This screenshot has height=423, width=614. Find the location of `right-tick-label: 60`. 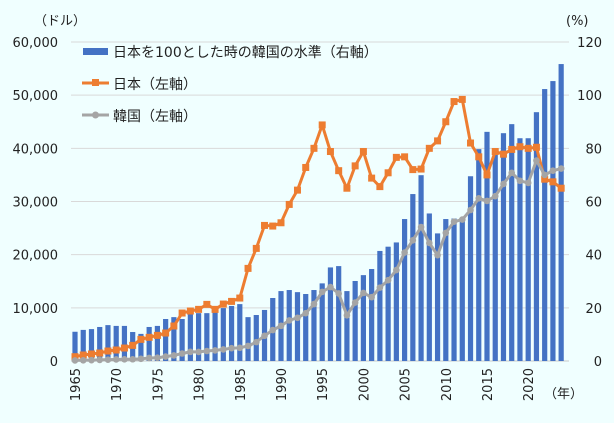

right-tick-label: 60 is located at coordinates (593, 203).